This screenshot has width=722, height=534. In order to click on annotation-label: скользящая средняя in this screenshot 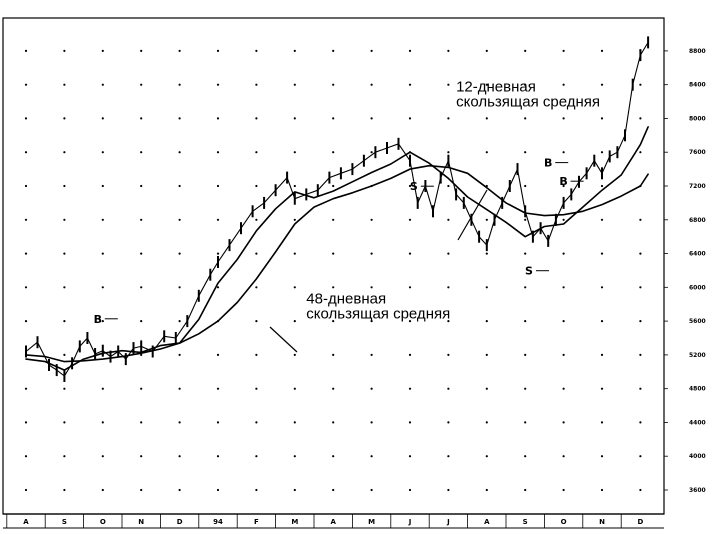, I will do `click(528, 102)`.